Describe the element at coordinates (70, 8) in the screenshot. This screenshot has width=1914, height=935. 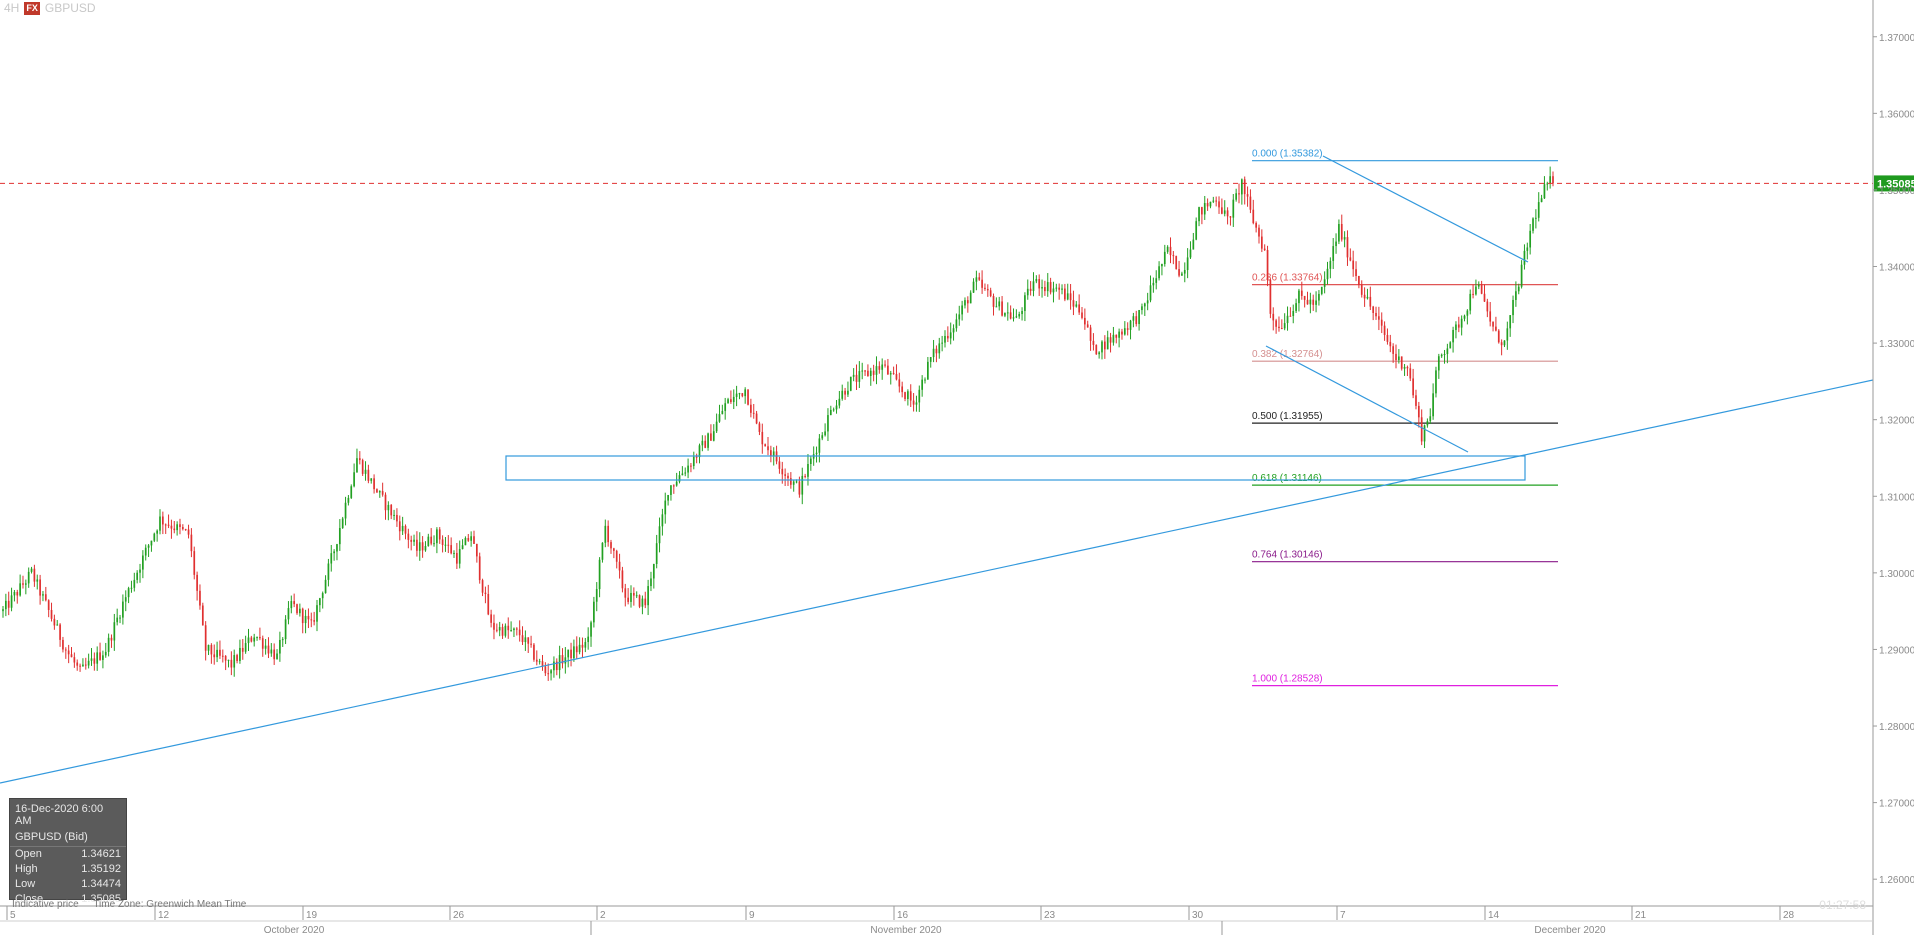
I see `symbol-label: GBPUSD` at that location.